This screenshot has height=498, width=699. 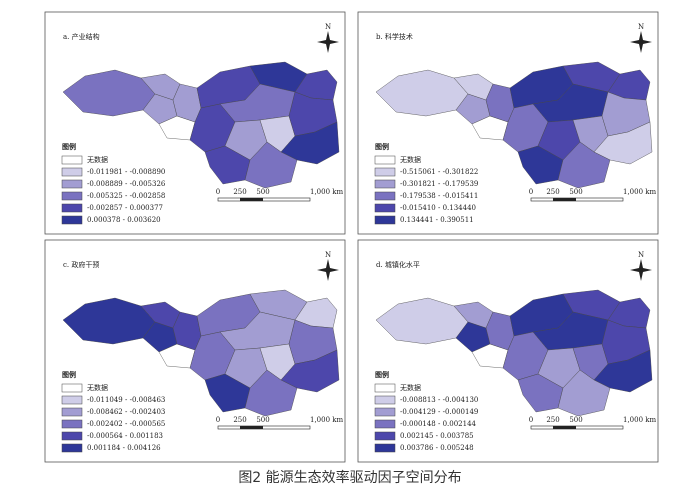 I want to click on legend-label: 0.134441 - 0.390511, so click(x=437, y=220).